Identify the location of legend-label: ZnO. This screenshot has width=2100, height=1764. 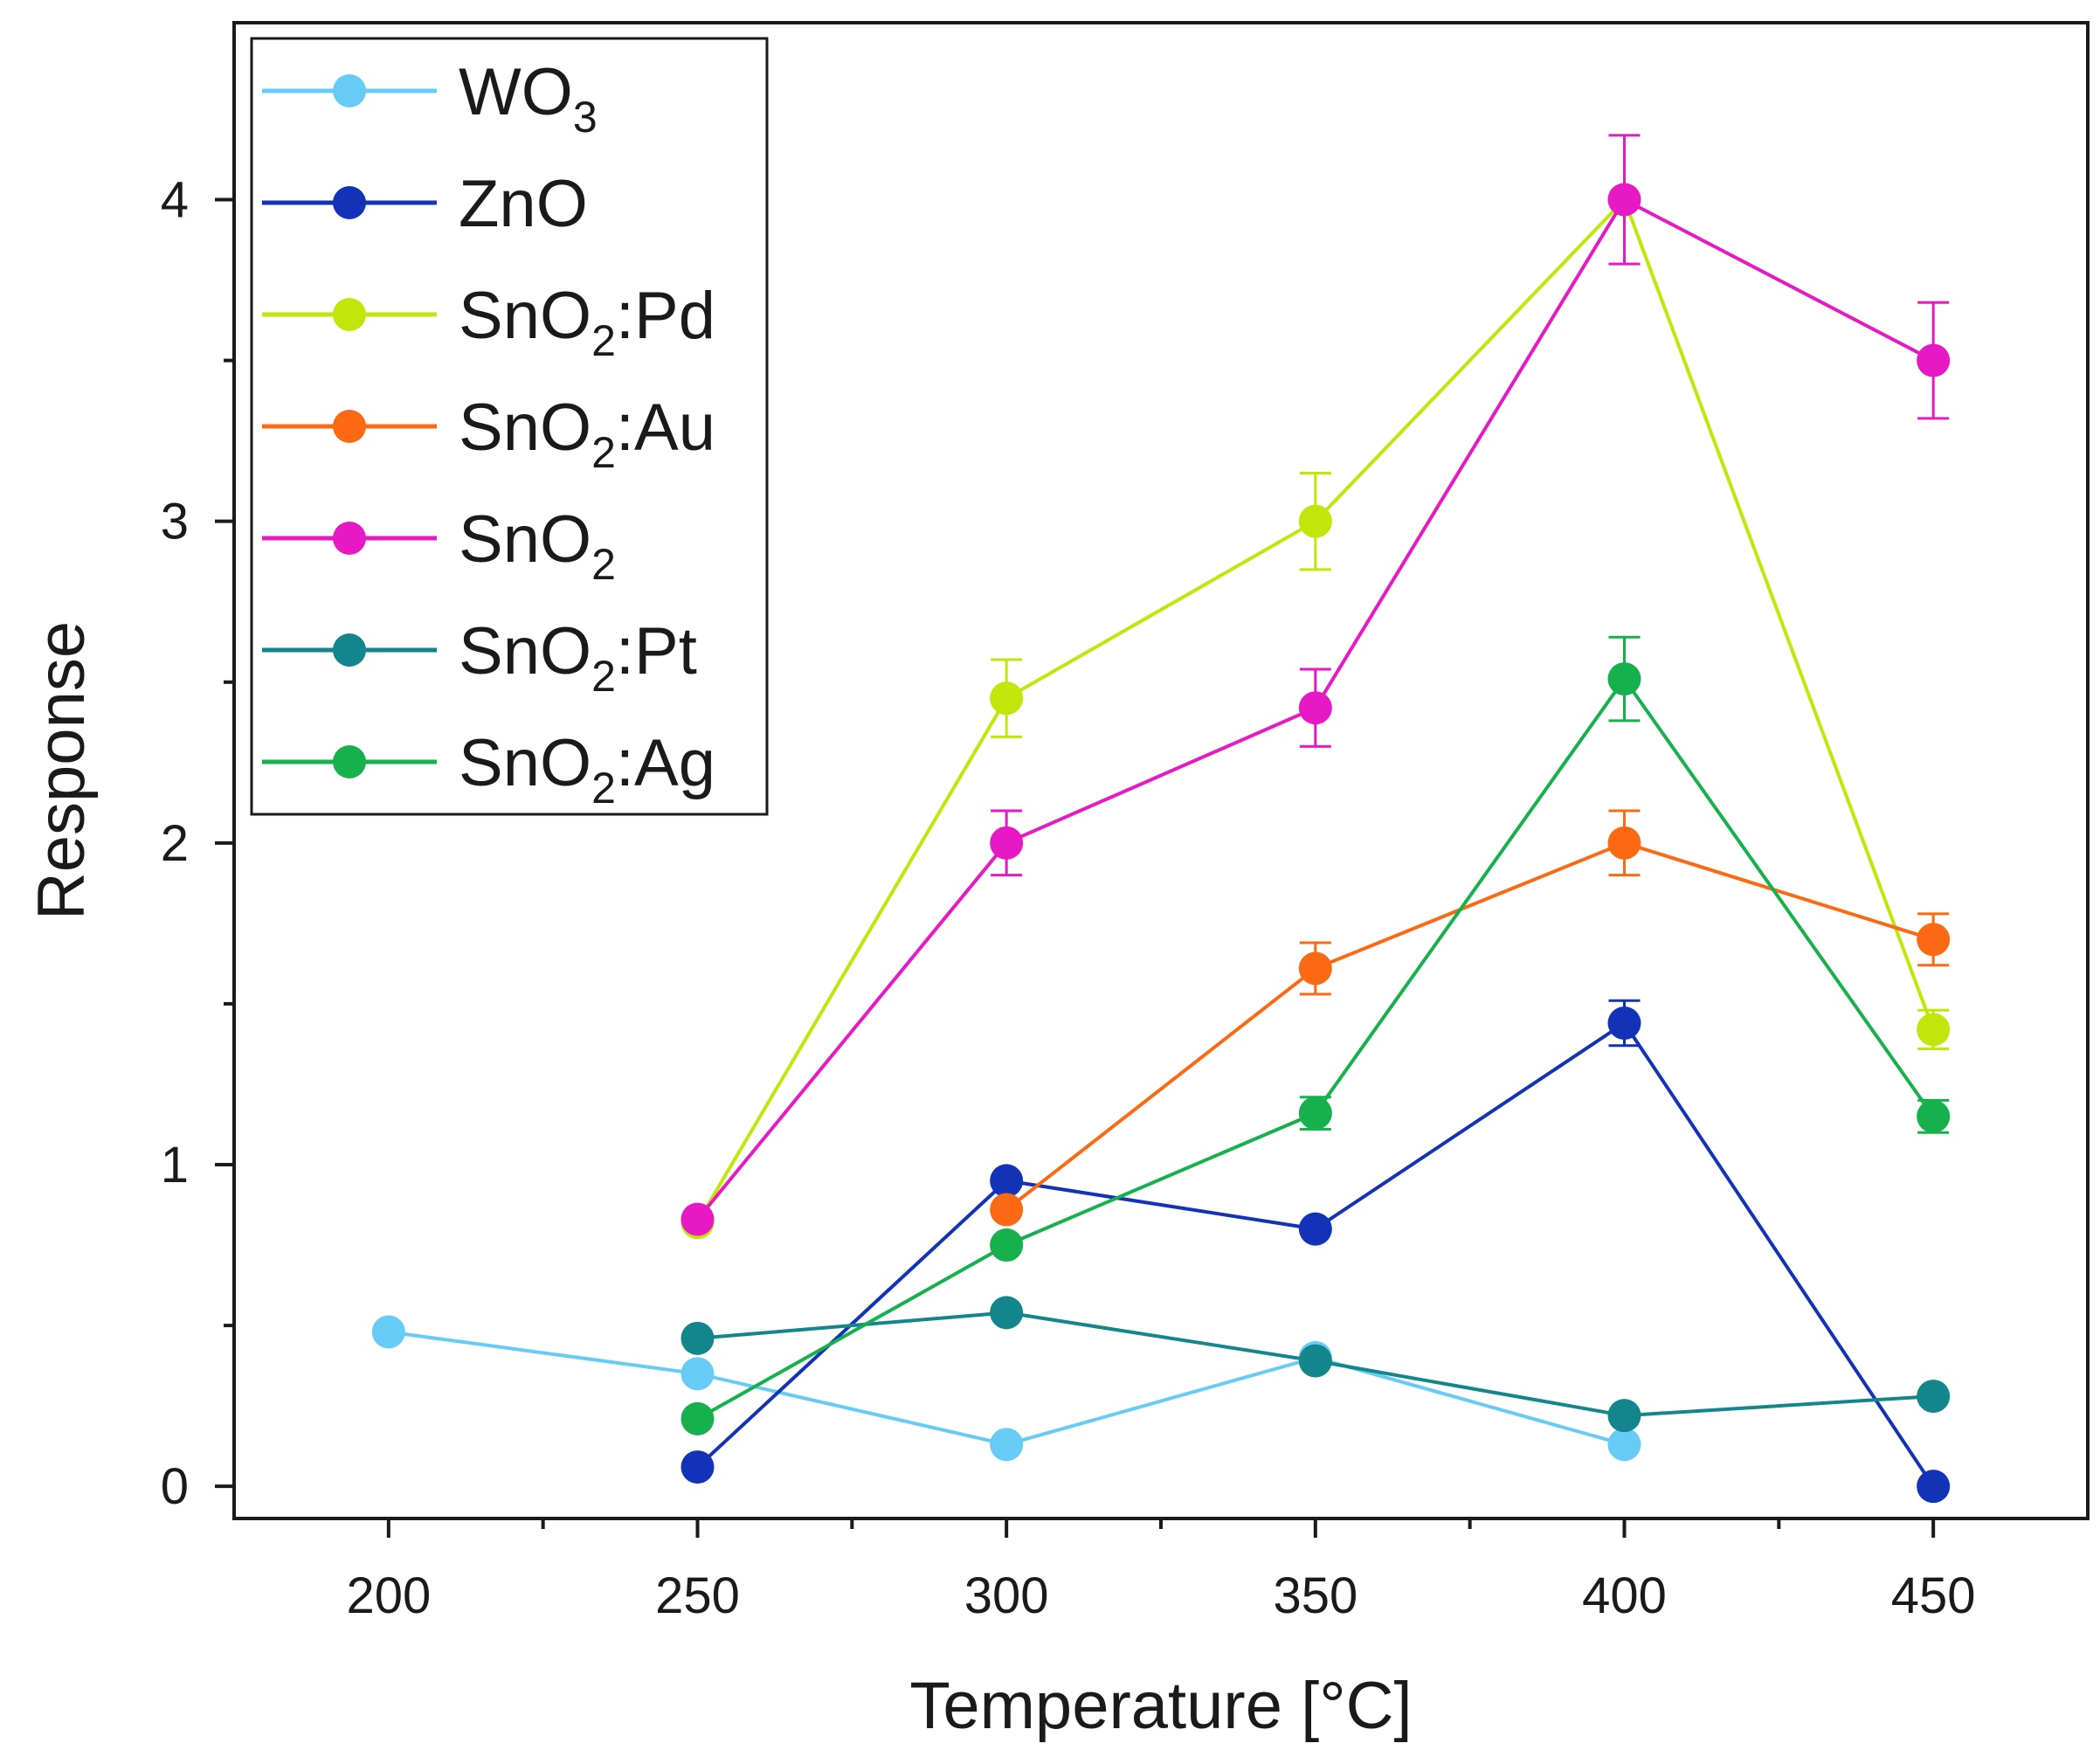
(524, 204).